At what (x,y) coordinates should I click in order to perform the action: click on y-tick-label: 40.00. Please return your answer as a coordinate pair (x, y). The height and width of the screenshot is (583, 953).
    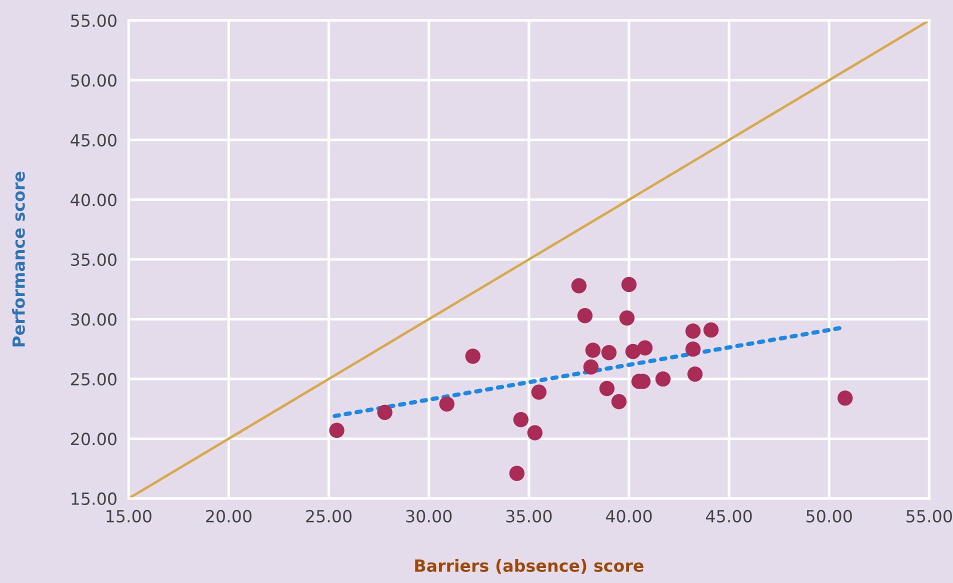
    Looking at the image, I should click on (93, 200).